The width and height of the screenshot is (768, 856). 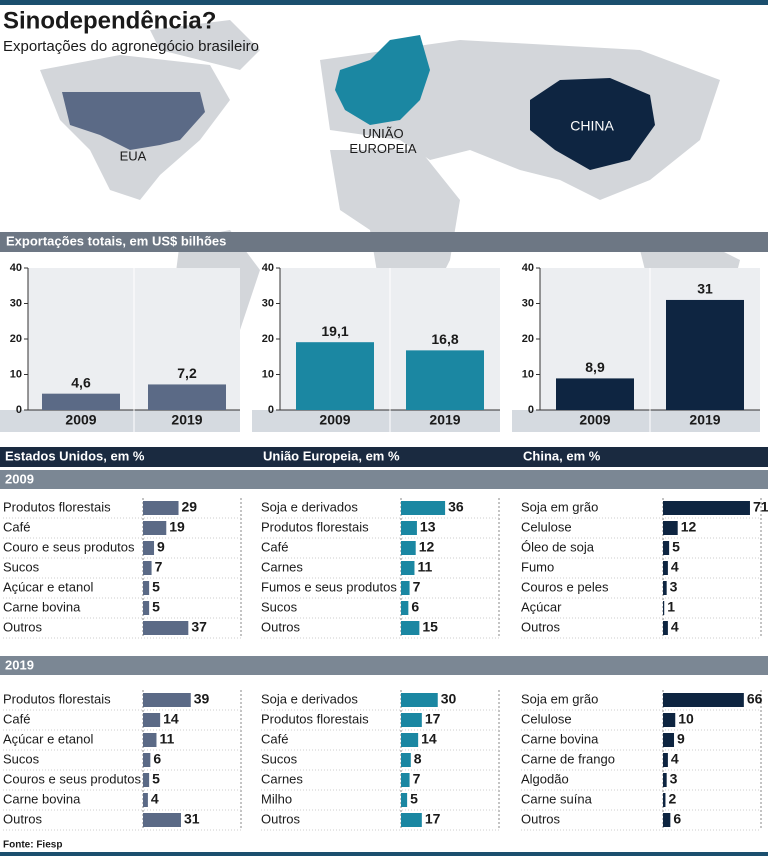 What do you see at coordinates (171, 719) in the screenshot?
I see `value-label: 14` at bounding box center [171, 719].